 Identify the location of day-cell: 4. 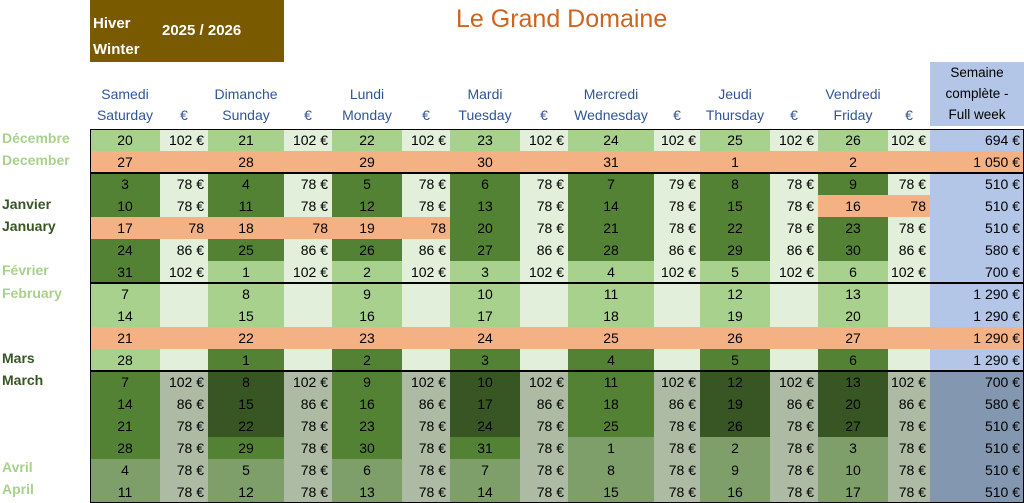
(611, 360).